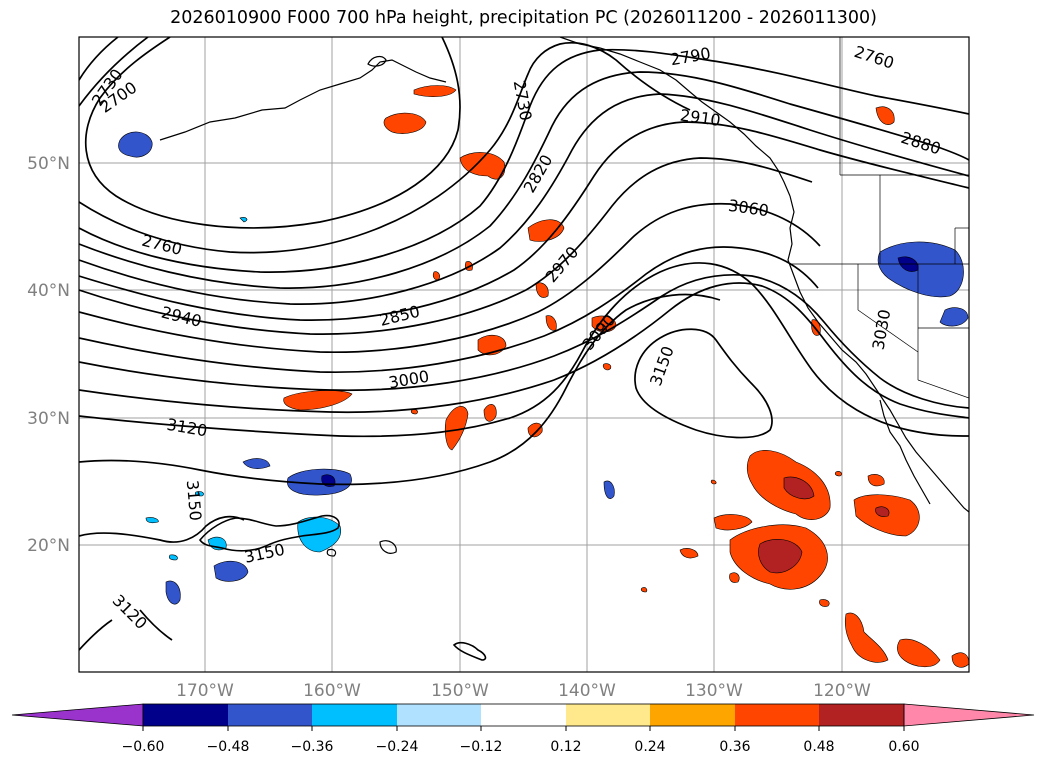  Describe the element at coordinates (969, 715) in the screenshot. I see `colorbar-extend-high` at that location.